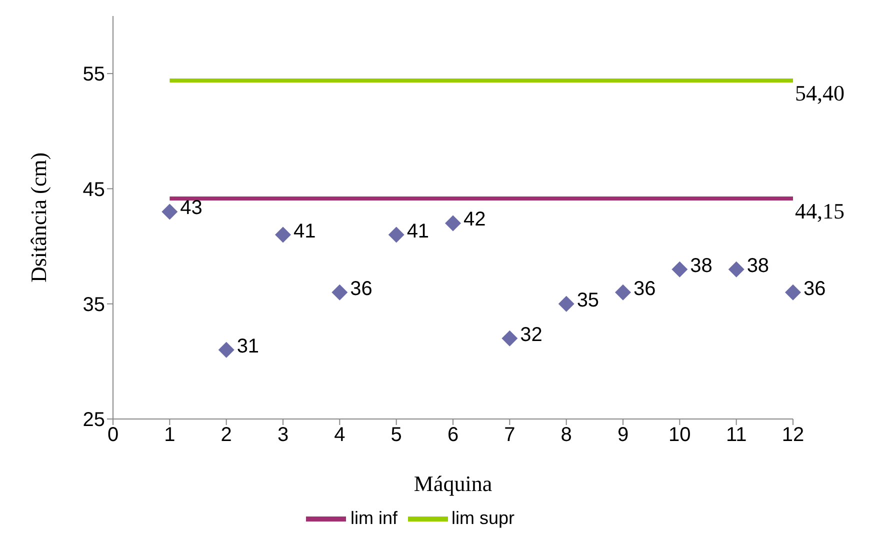 This screenshot has height=552, width=876. What do you see at coordinates (170, 435) in the screenshot?
I see `x-tick-label: 1` at bounding box center [170, 435].